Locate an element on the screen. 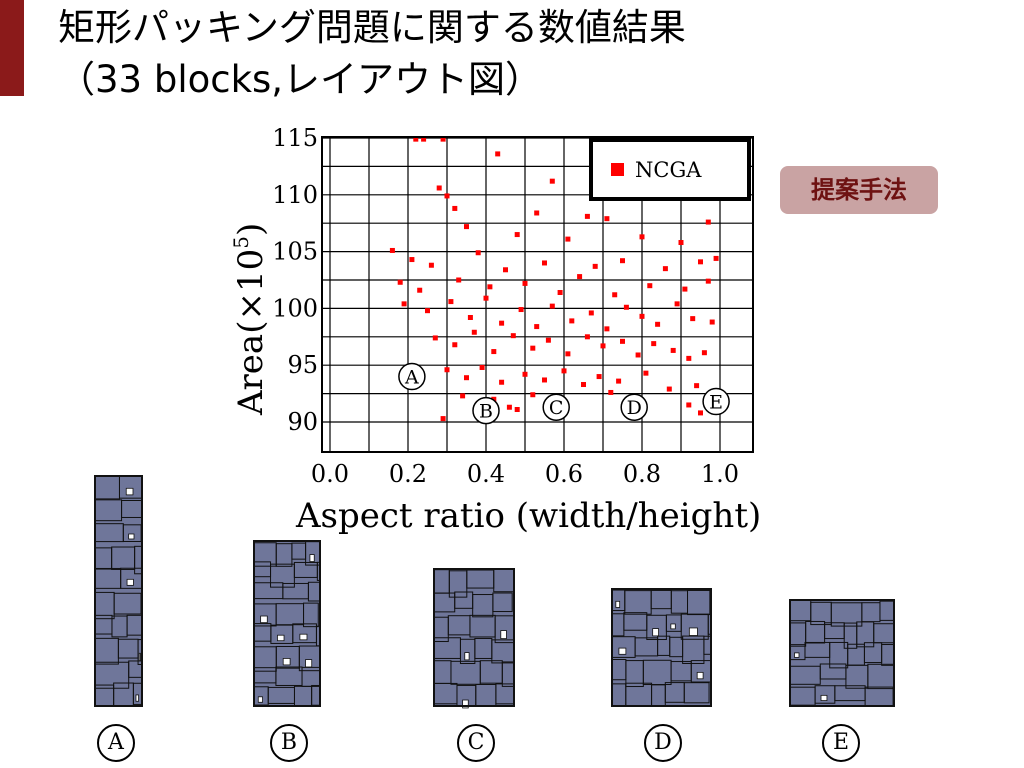 Image resolution: width=1024 pixels, height=768 pixels. layout-diagram-e is located at coordinates (842, 653).